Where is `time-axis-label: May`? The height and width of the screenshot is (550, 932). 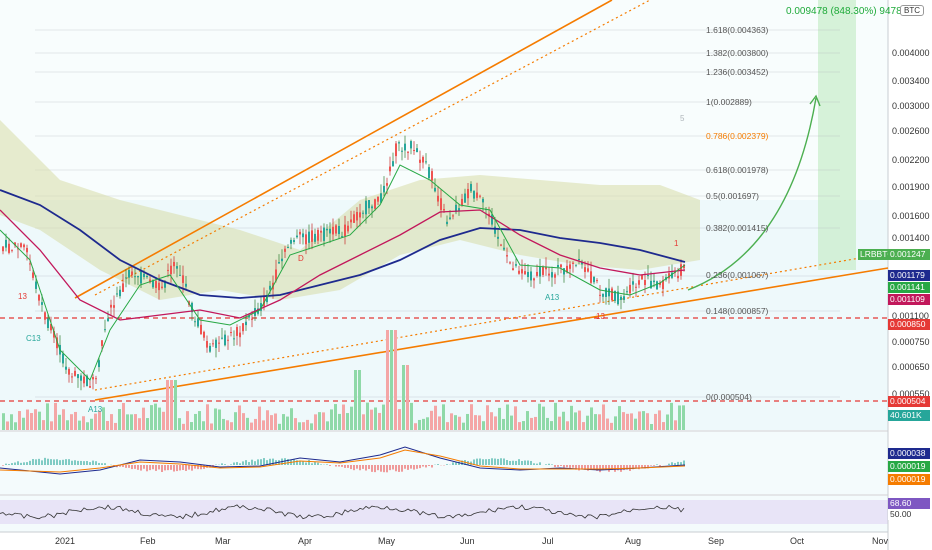
time-axis-label: May is located at coordinates (387, 541).